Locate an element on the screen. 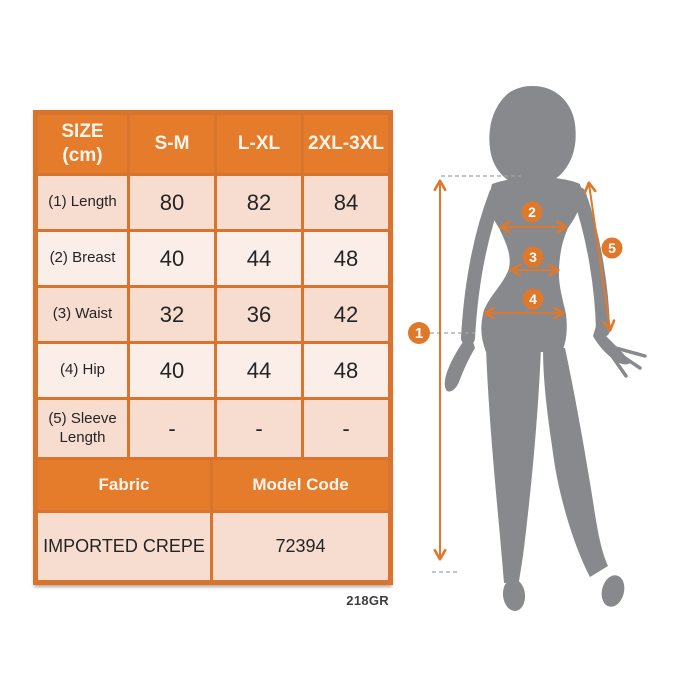 The height and width of the screenshot is (700, 700). weight-footnote: 218GR is located at coordinates (367, 600).